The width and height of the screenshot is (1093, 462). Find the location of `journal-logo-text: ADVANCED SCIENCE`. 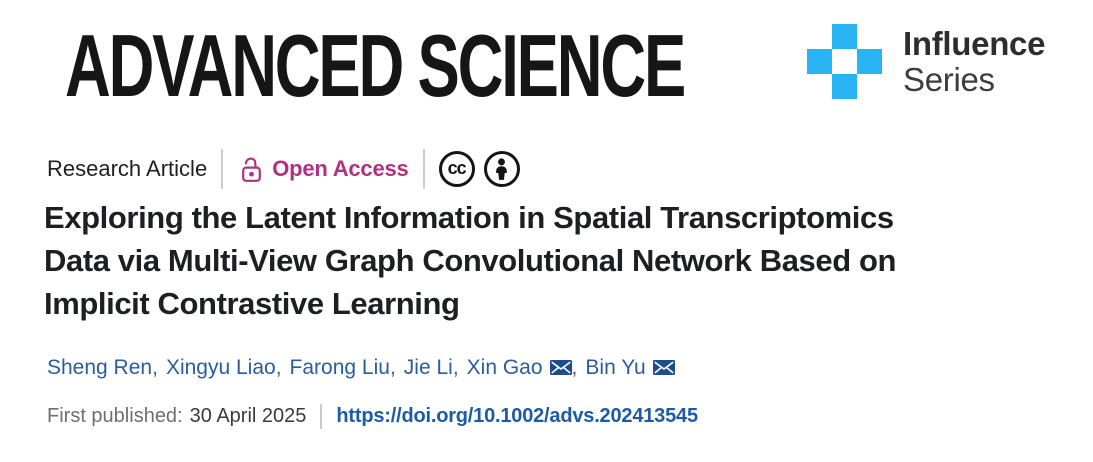

journal-logo-text: ADVANCED SCIENCE is located at coordinates (375, 65).